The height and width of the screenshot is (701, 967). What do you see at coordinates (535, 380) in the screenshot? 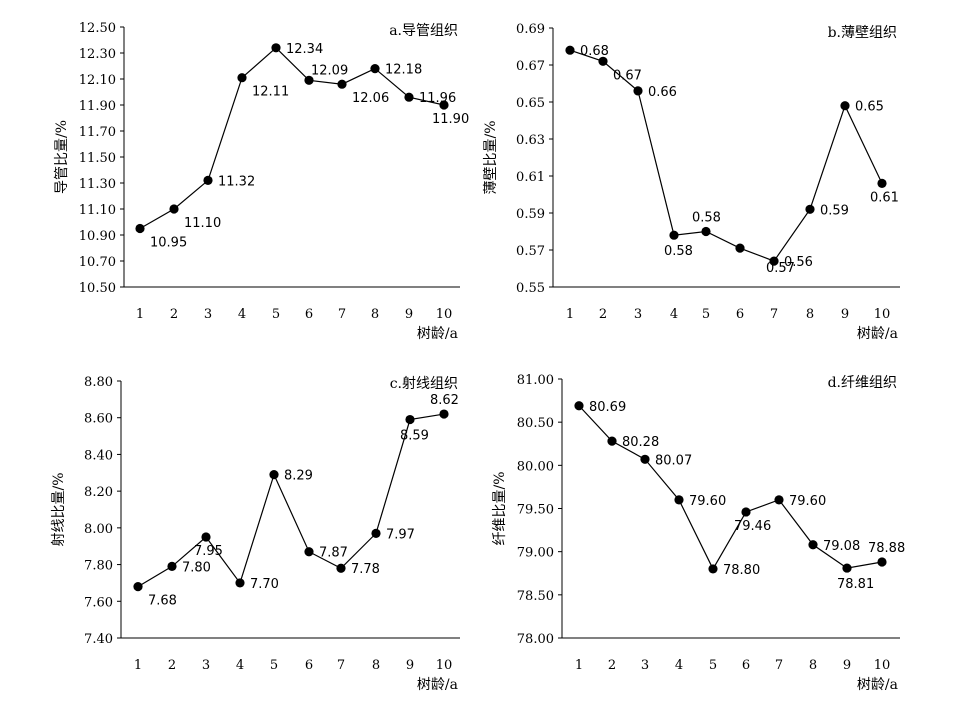
I see `y-tick-label: 81.00` at bounding box center [535, 380].